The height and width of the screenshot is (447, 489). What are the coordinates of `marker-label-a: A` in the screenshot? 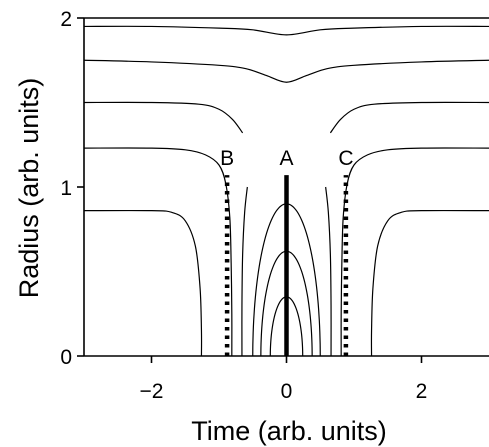 It's located at (286, 158).